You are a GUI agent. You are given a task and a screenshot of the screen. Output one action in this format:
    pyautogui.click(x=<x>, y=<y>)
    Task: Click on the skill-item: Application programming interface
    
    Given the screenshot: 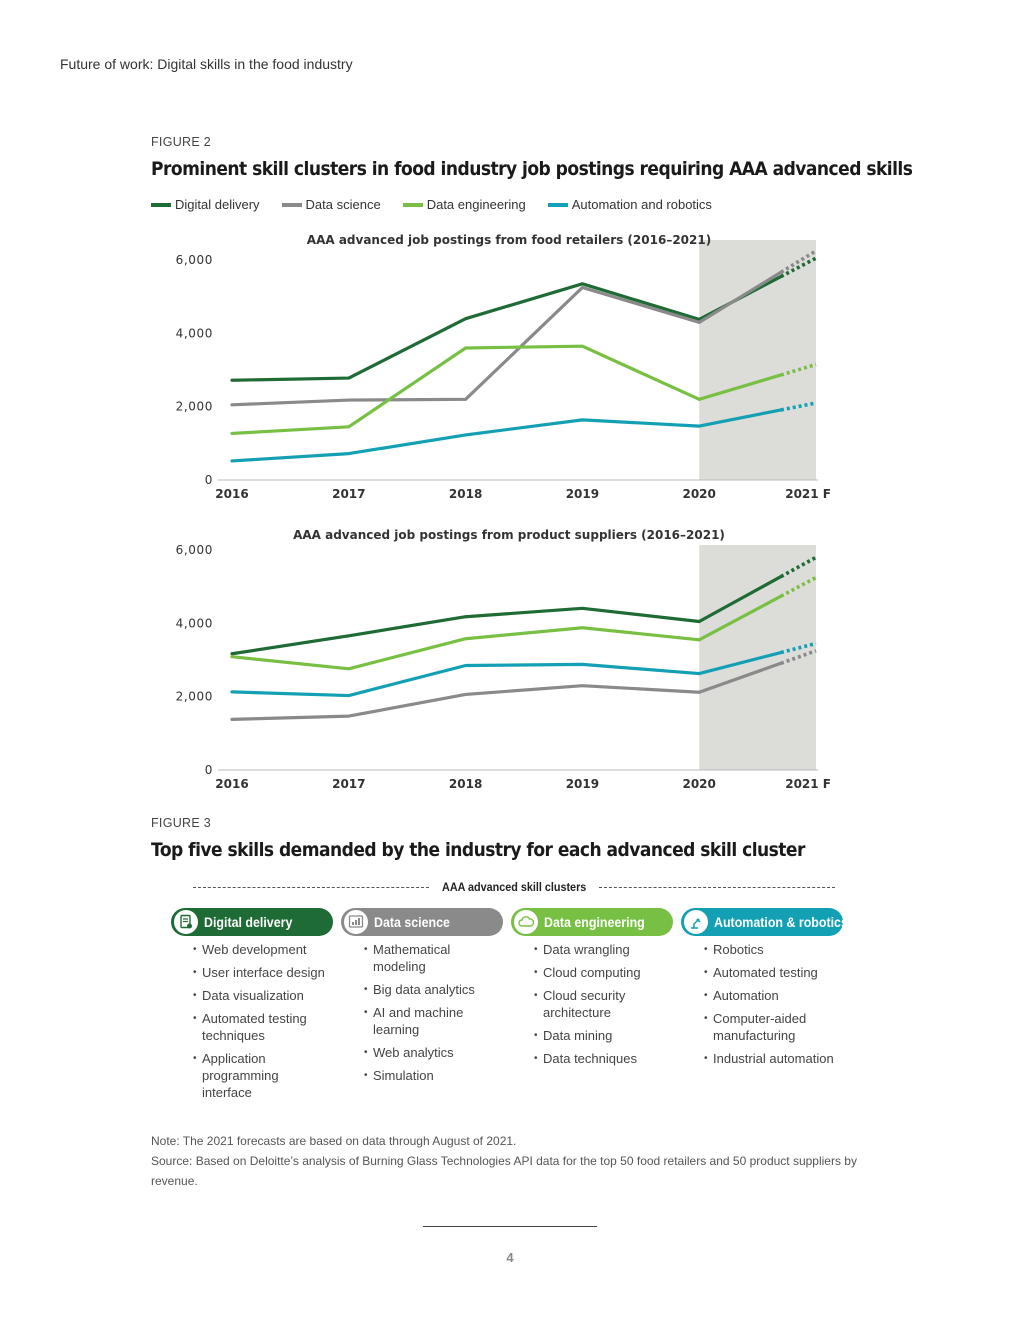 What is the action you would take?
    pyautogui.click(x=252, y=1075)
    